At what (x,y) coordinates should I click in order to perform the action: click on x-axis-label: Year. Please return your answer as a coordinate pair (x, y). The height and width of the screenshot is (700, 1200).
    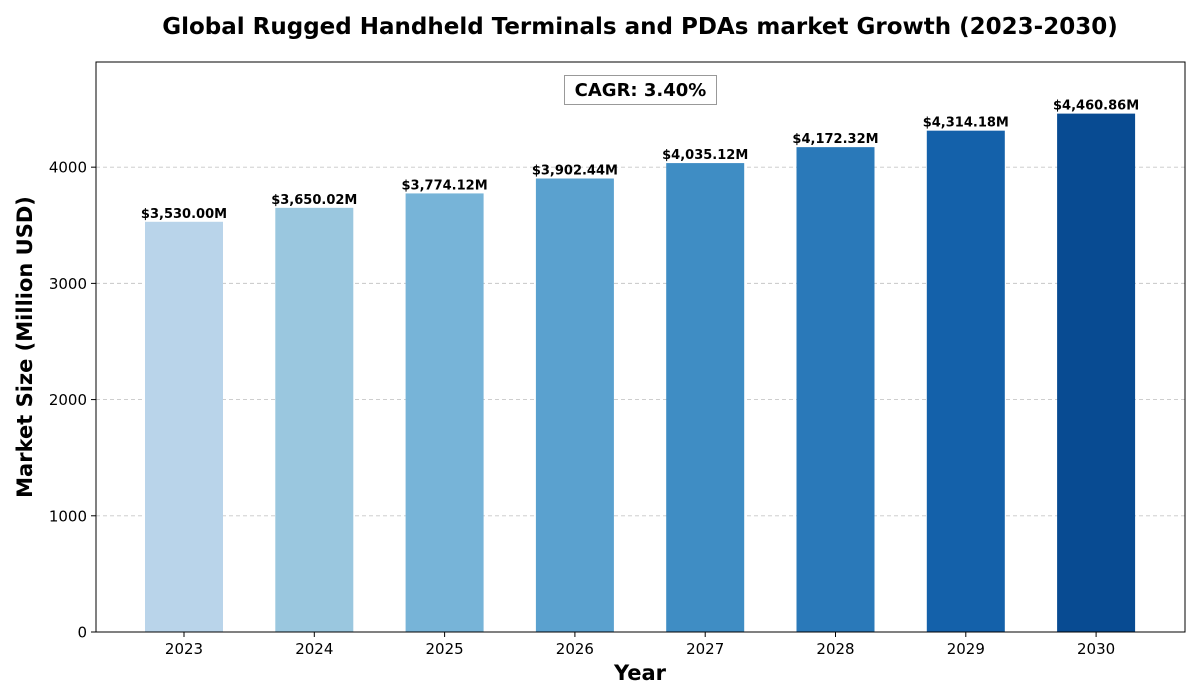
    Looking at the image, I should click on (640, 673).